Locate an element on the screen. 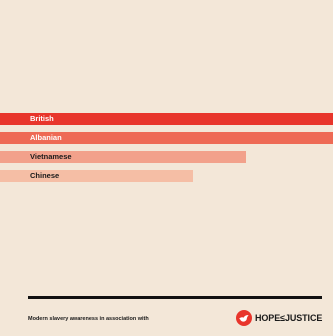 Image resolution: width=333 pixels, height=336 pixels. footer-divider is located at coordinates (175, 297).